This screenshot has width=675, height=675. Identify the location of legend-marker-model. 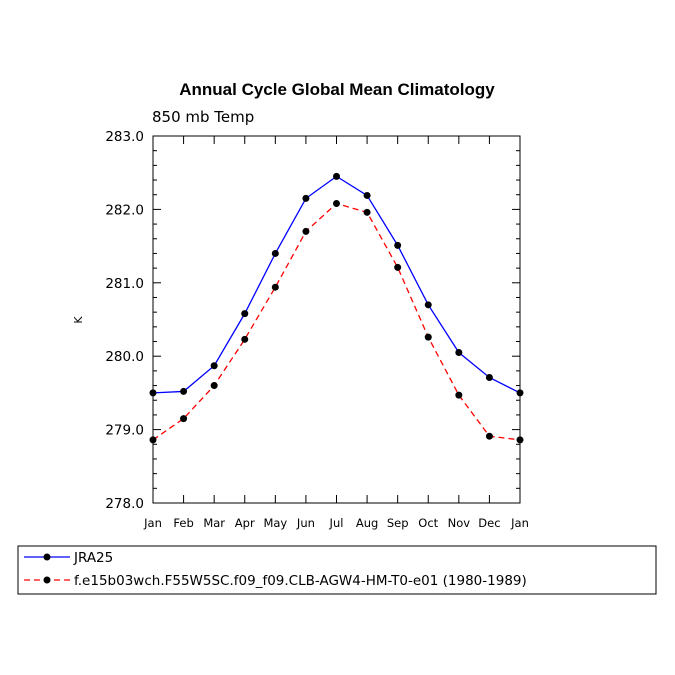
(47, 580).